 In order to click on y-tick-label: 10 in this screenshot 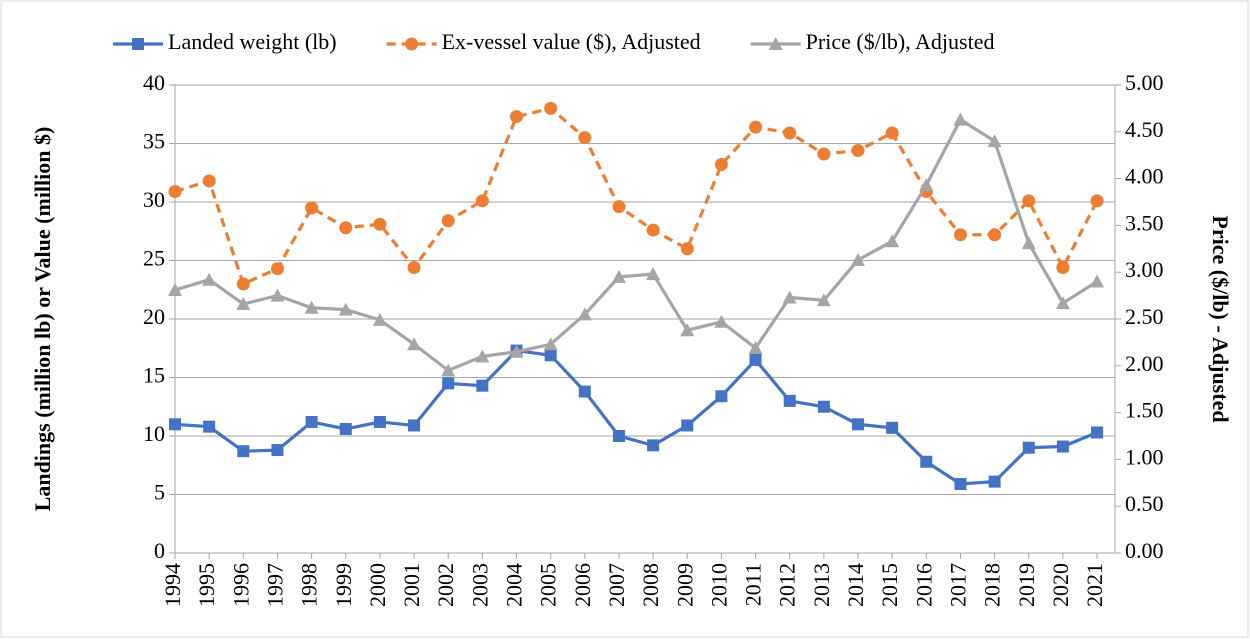, I will do `click(154, 433)`.